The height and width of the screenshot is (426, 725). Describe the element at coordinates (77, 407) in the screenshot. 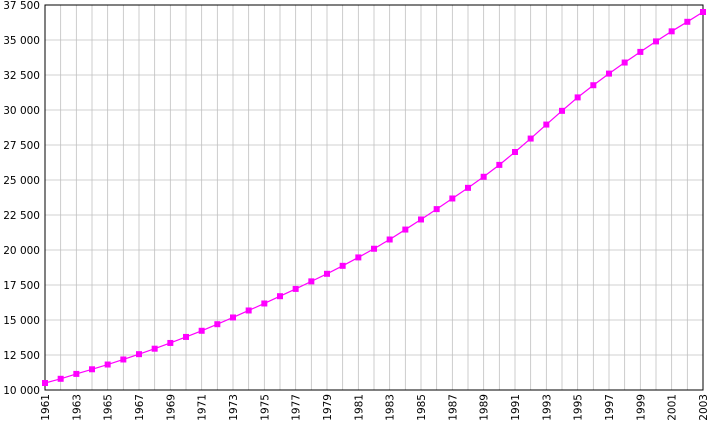

I see `x-tick-label: 1963` at that location.